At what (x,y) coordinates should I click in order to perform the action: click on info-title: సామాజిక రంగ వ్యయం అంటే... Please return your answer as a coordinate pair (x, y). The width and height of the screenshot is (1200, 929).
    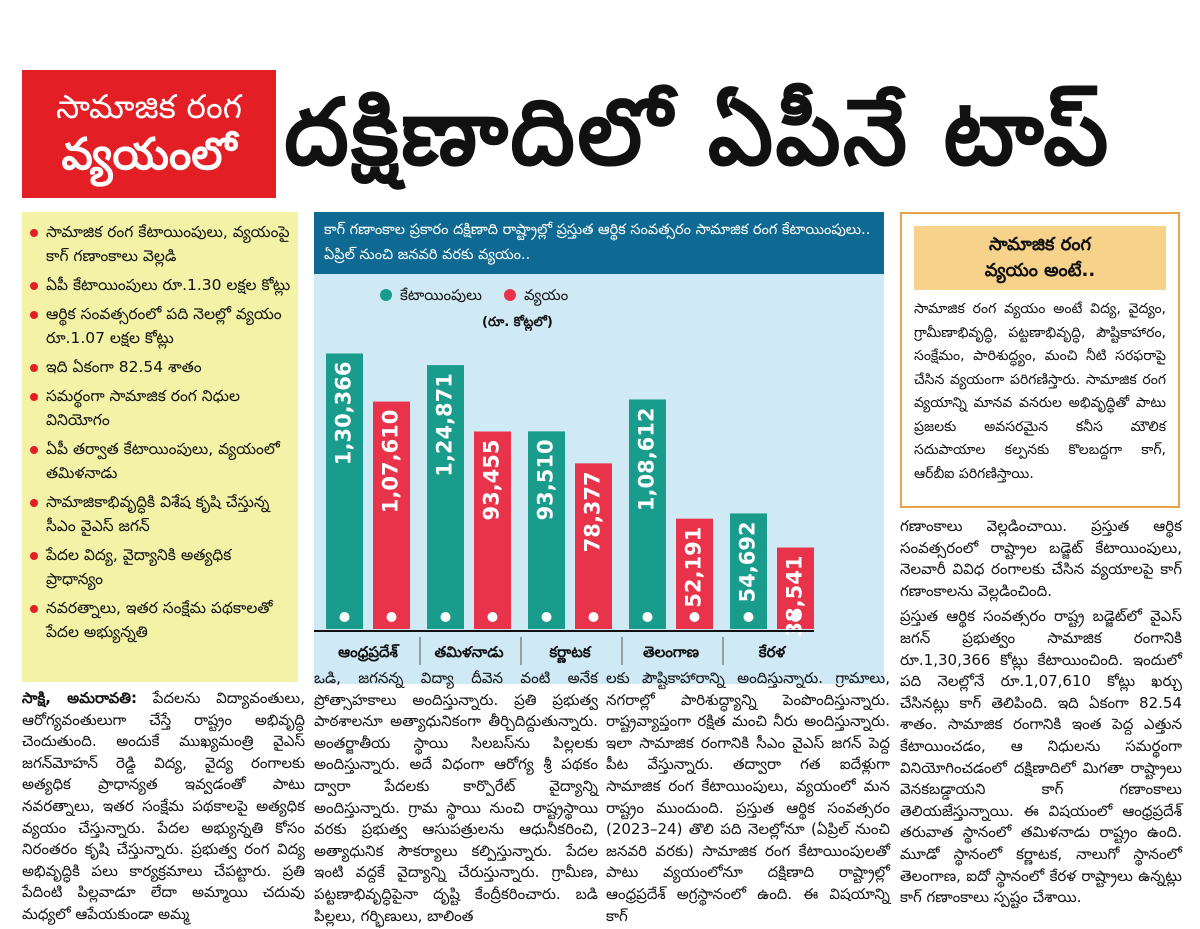
    Looking at the image, I should click on (1040, 258).